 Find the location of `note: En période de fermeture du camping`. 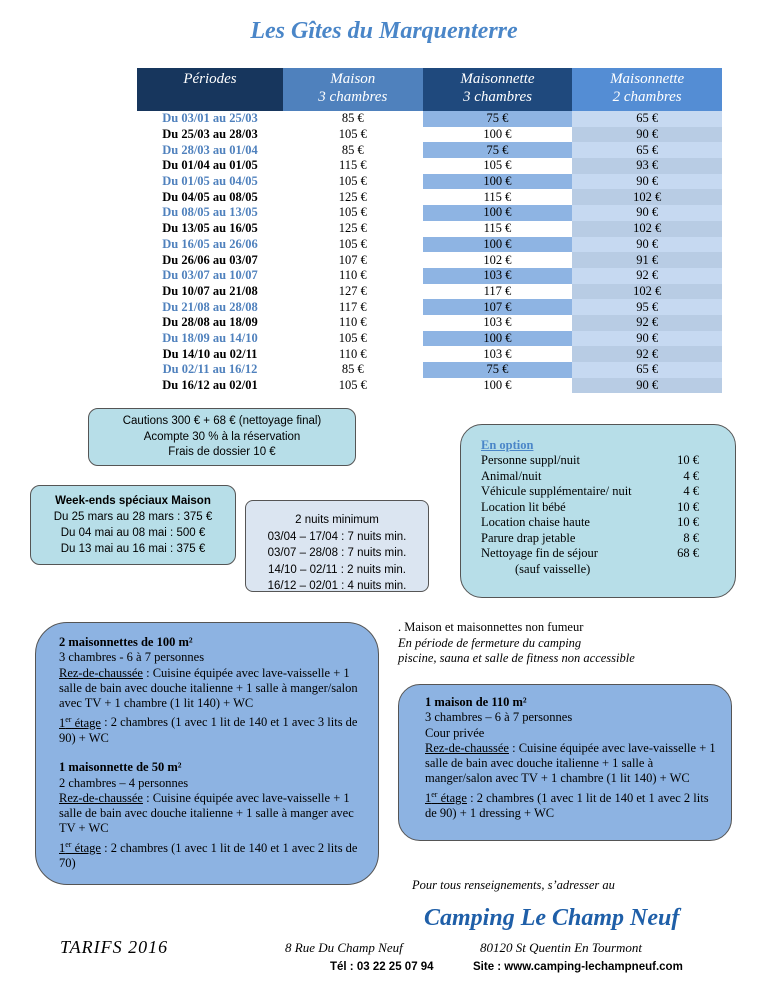

note: En période de fermeture du camping is located at coordinates (490, 642).